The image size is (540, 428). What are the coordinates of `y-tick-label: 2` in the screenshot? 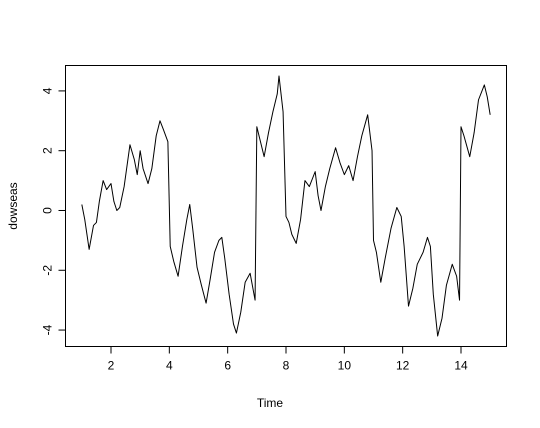 It's located at (48, 150).